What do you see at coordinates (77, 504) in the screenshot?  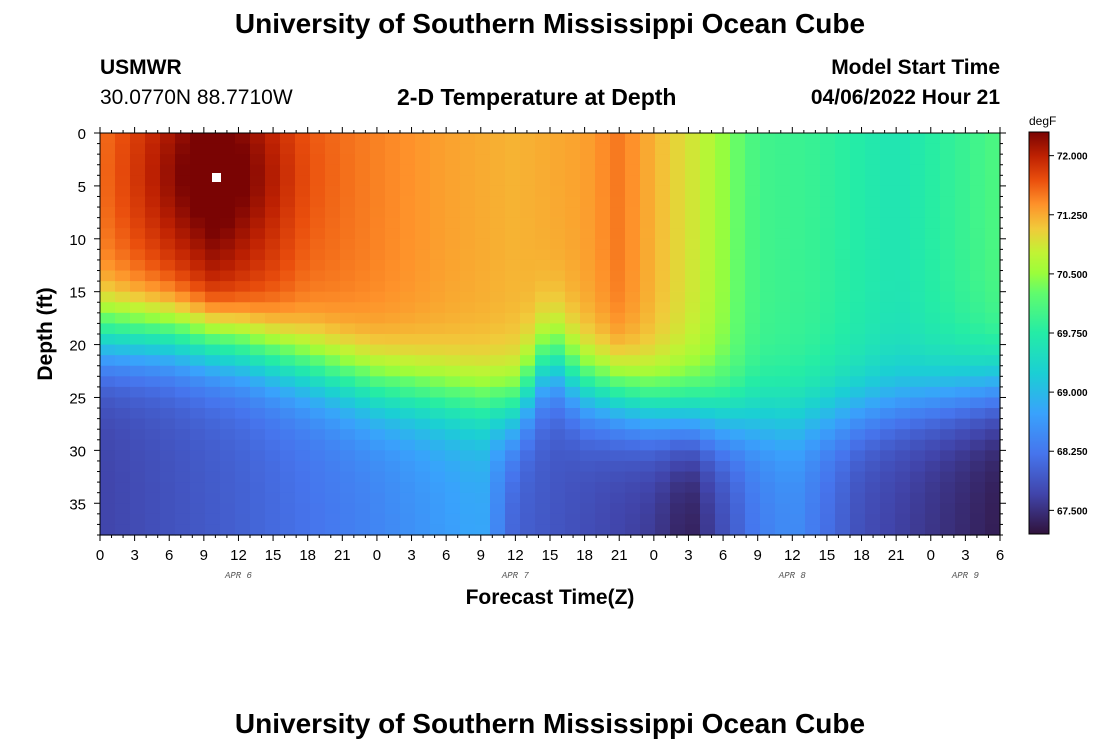 I see `y-tick-label: 35` at bounding box center [77, 504].